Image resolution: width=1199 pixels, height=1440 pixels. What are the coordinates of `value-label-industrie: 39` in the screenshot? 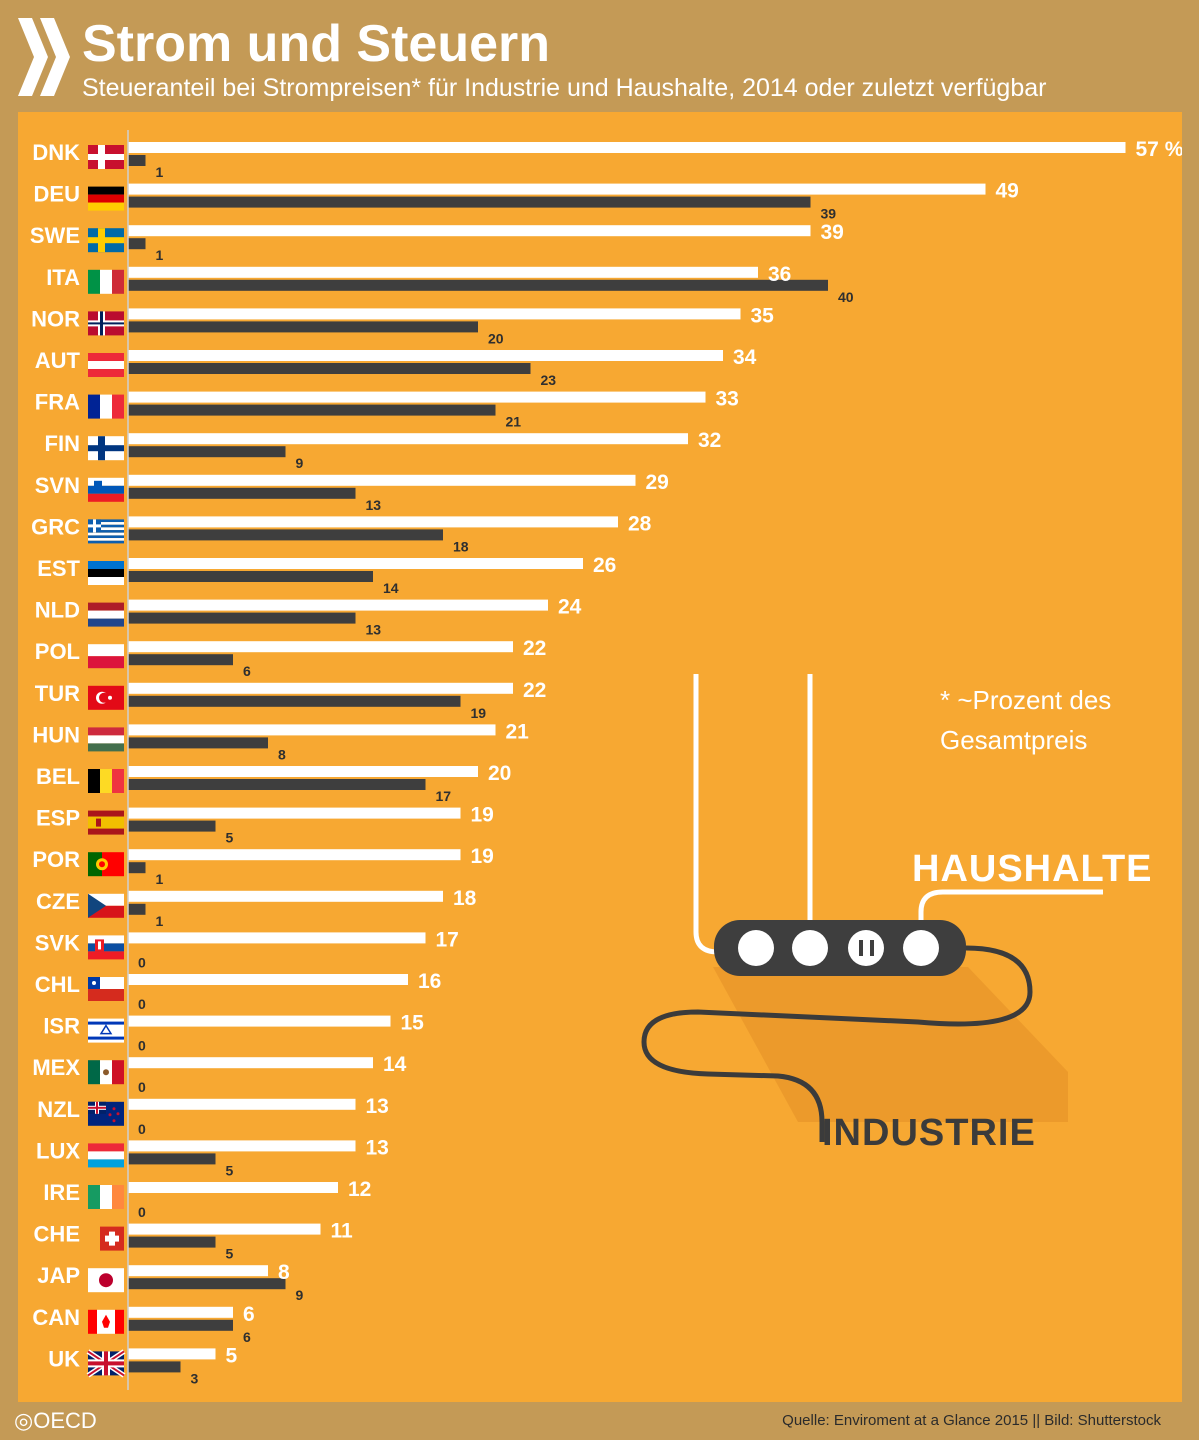 It's located at (829, 214).